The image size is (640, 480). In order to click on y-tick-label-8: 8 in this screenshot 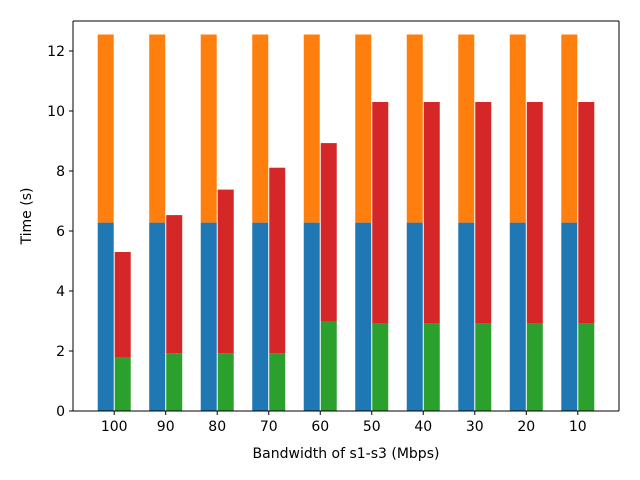, I will do `click(60, 172)`.